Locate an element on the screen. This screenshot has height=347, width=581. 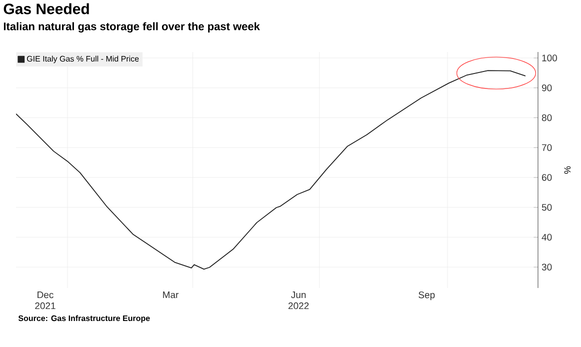
chart-title: Gas Needed is located at coordinates (46, 8).